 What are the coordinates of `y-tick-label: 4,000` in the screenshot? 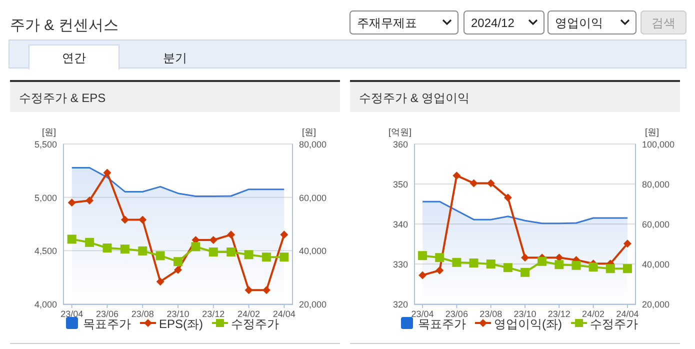 It's located at (45, 305).